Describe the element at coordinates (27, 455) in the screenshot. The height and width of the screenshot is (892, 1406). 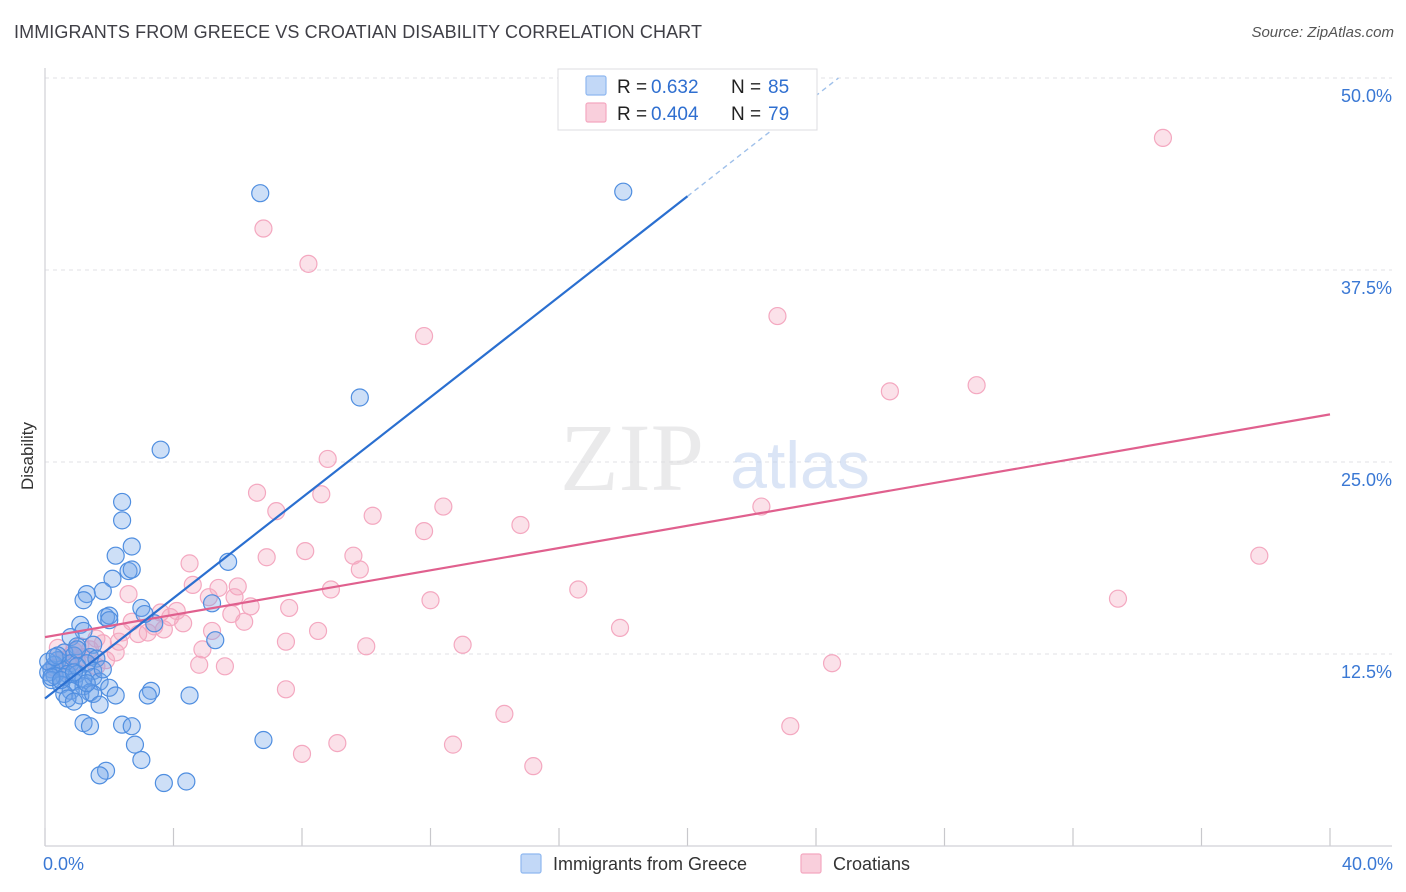
I see `y-axis-label: Disability` at that location.